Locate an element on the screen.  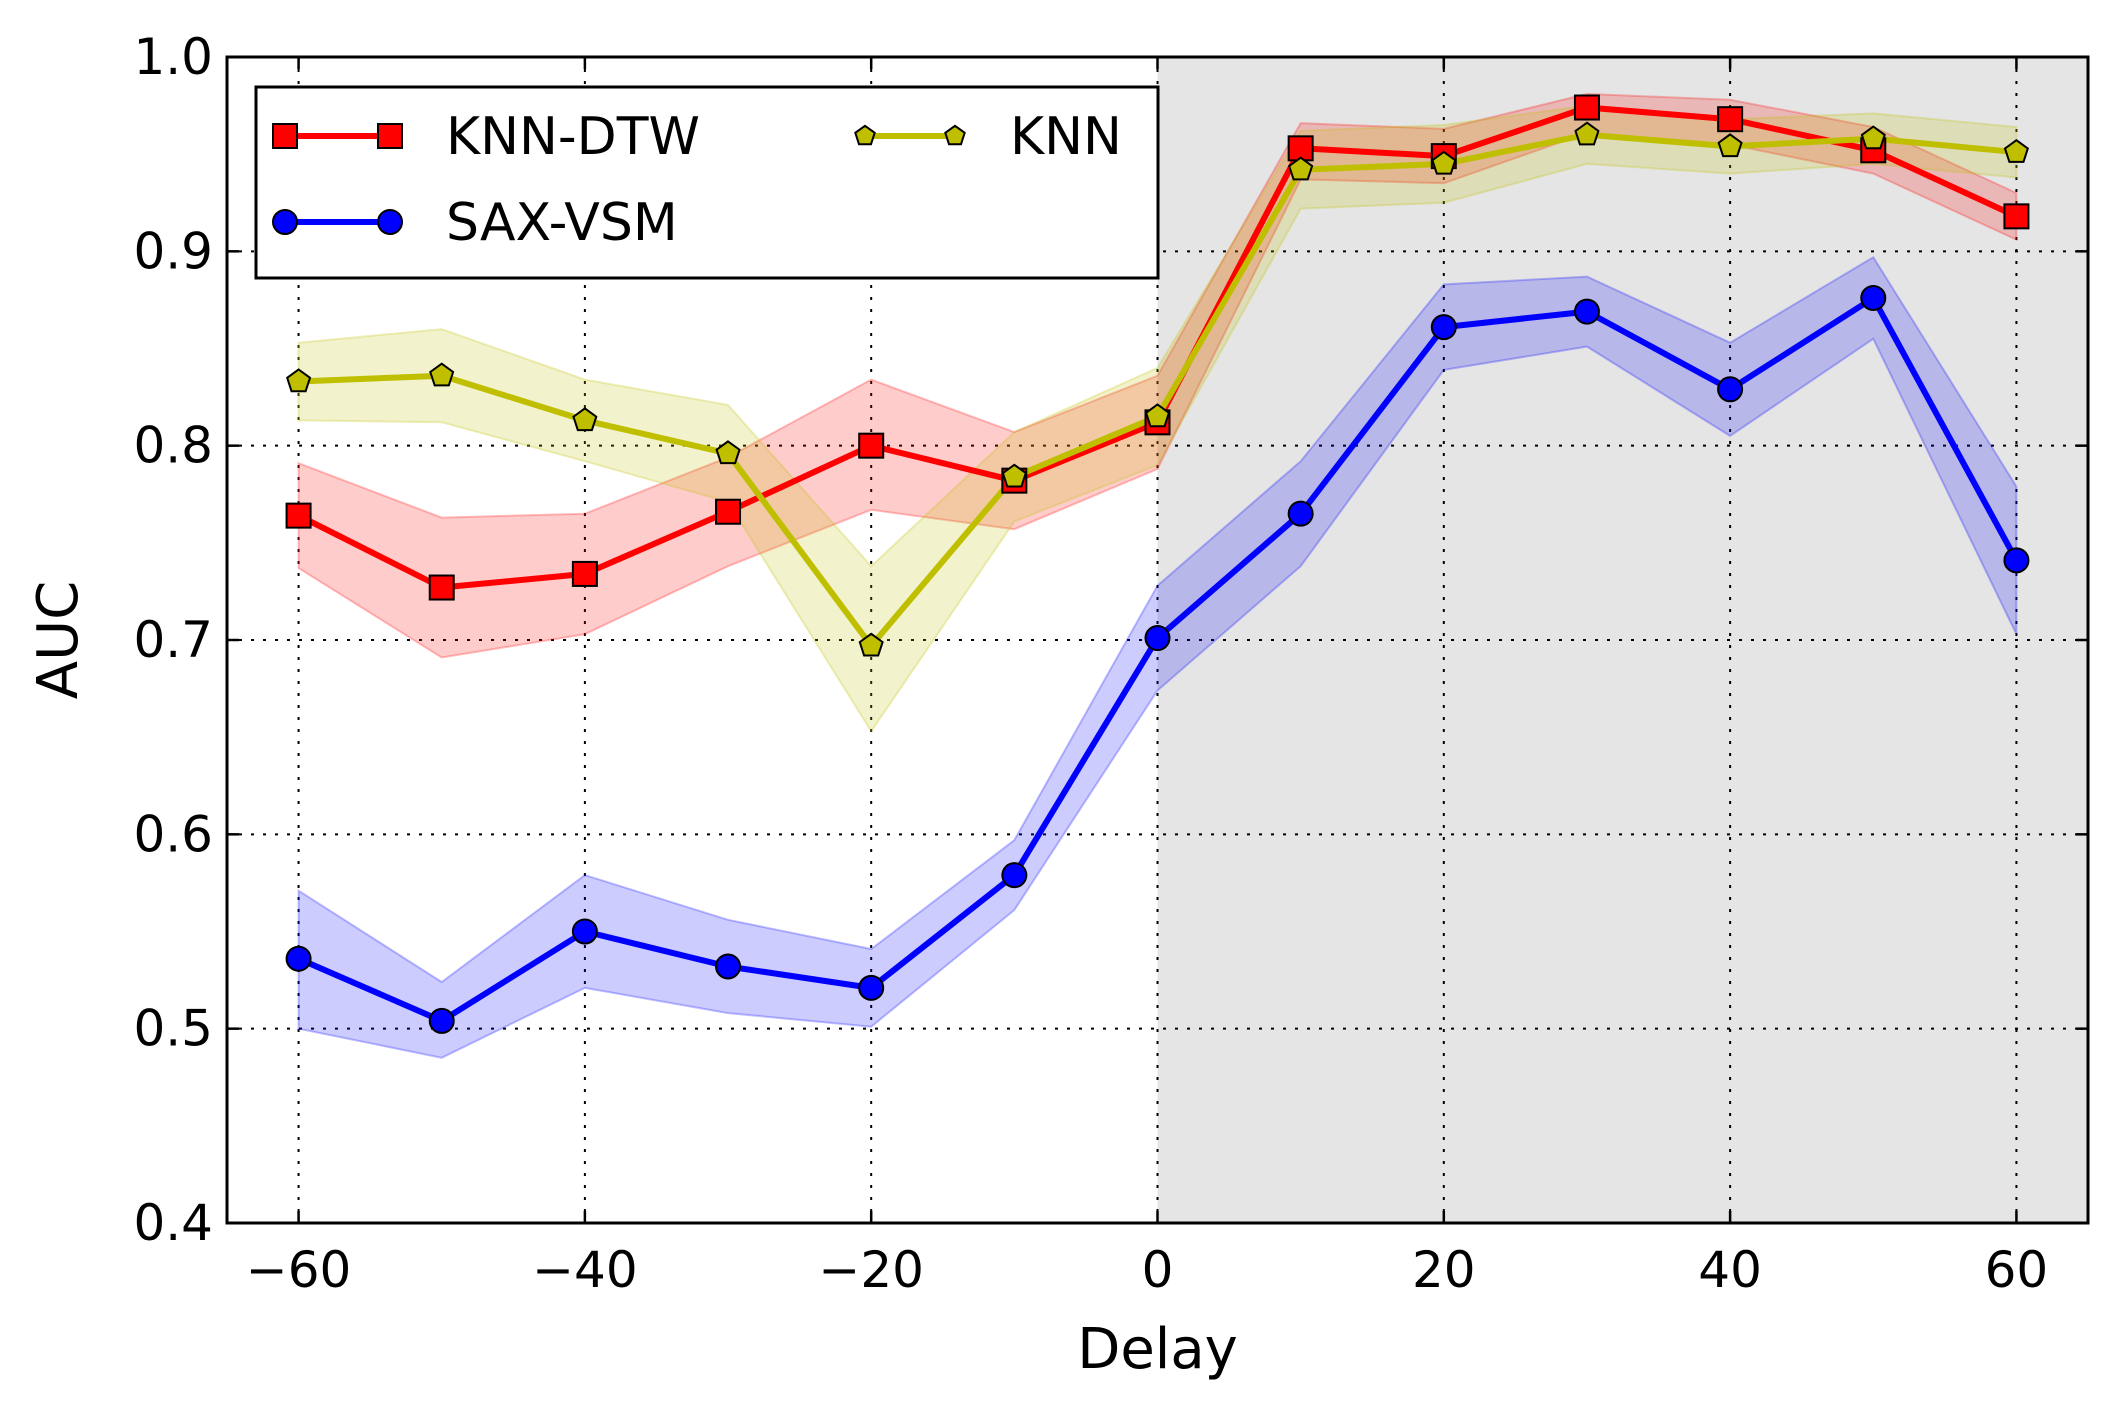
x-tick-label: −60 is located at coordinates (299, 1270).